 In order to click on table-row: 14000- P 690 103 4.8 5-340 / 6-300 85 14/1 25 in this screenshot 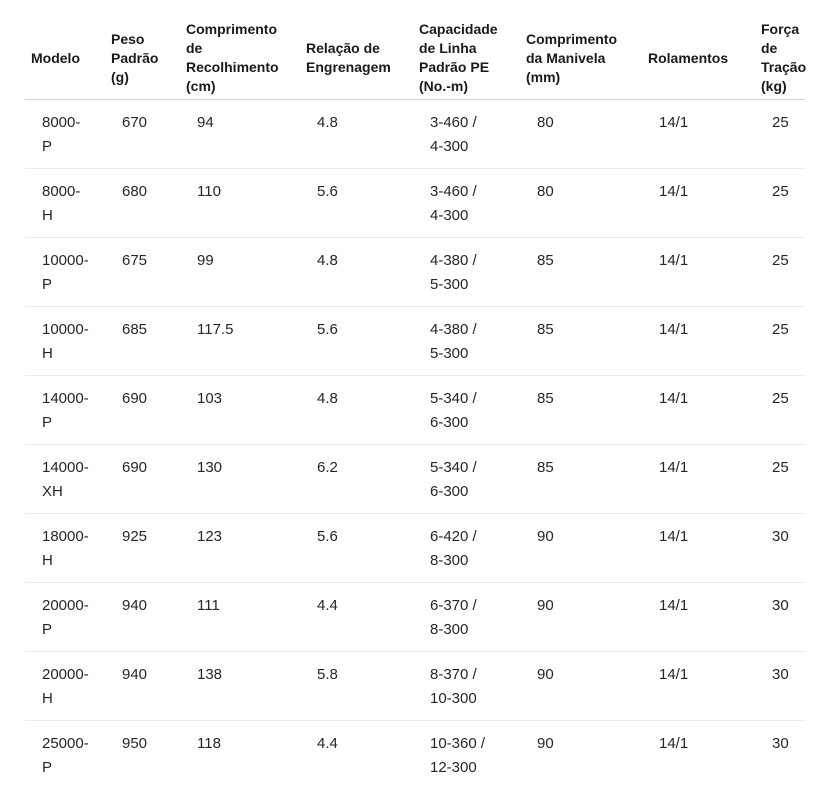, I will do `click(415, 410)`.